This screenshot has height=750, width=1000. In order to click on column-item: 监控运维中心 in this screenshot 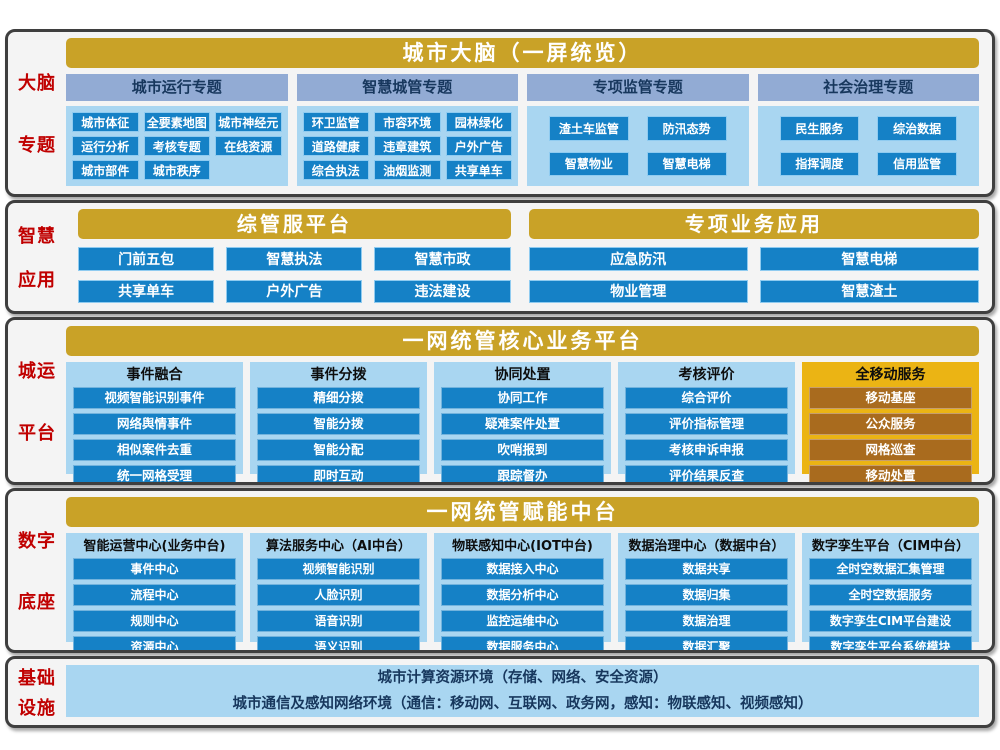, I will do `click(522, 621)`.